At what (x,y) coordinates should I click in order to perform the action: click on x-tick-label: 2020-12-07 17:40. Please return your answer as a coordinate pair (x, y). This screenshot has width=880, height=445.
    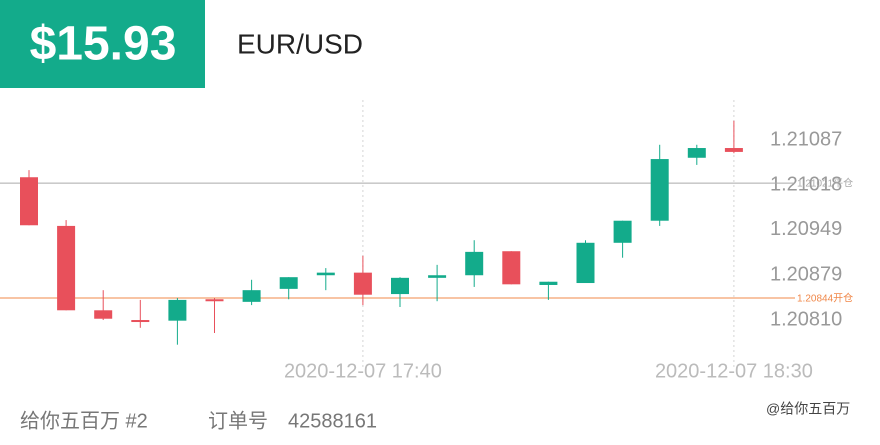
    Looking at the image, I should click on (363, 371).